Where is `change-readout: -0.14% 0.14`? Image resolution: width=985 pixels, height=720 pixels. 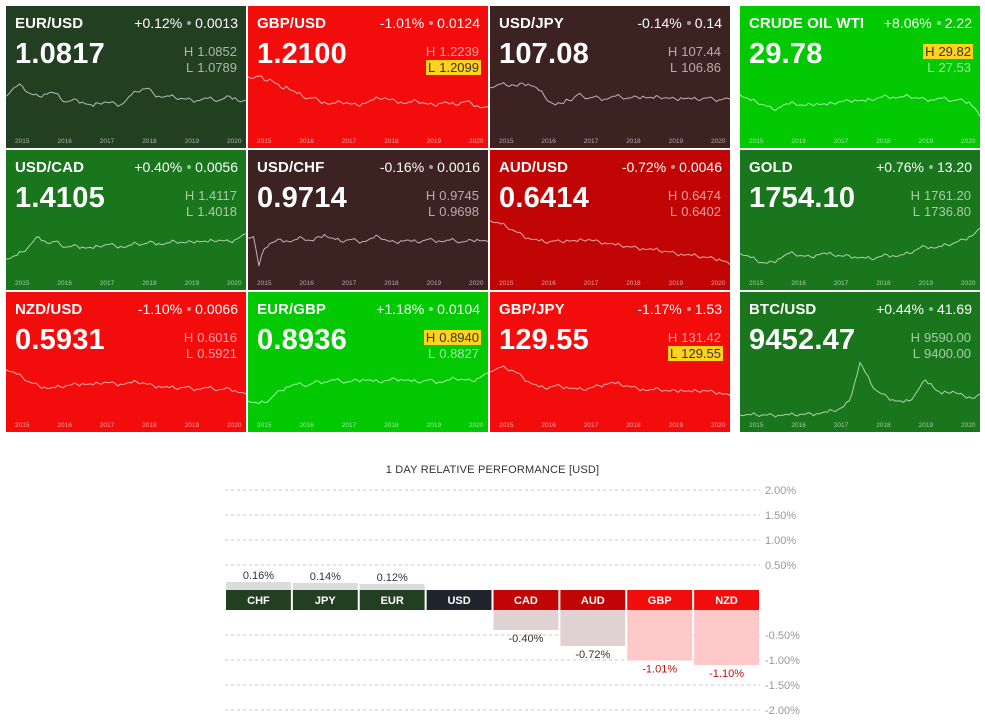
change-readout: -0.14% 0.14 is located at coordinates (679, 23).